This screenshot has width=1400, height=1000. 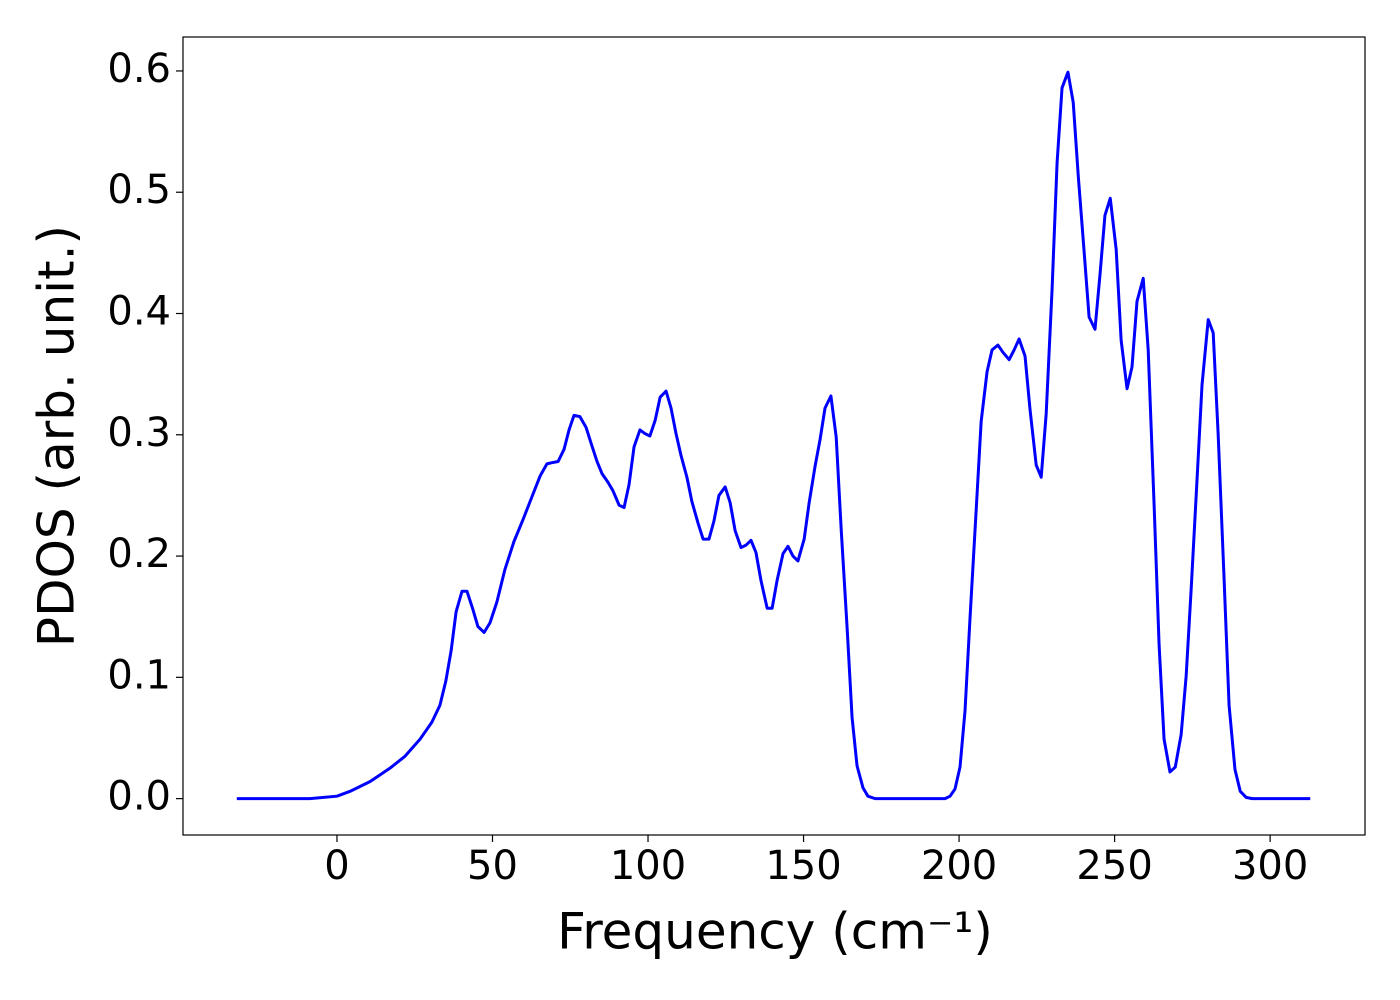 I want to click on x-tick-label: 100, so click(x=648, y=866).